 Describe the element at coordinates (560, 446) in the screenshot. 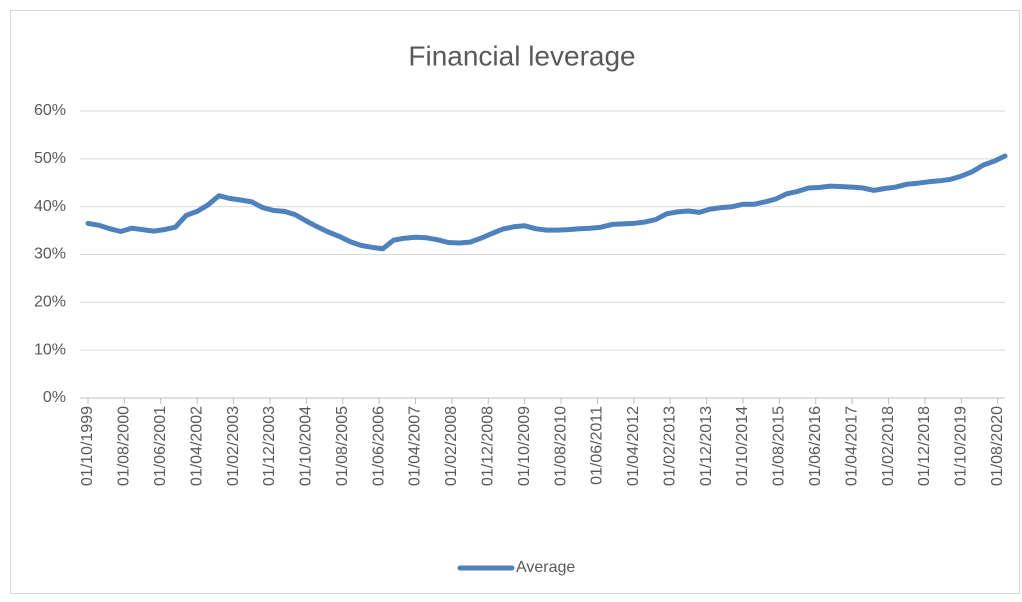

I see `x-tick-label: 01/08/2010` at that location.